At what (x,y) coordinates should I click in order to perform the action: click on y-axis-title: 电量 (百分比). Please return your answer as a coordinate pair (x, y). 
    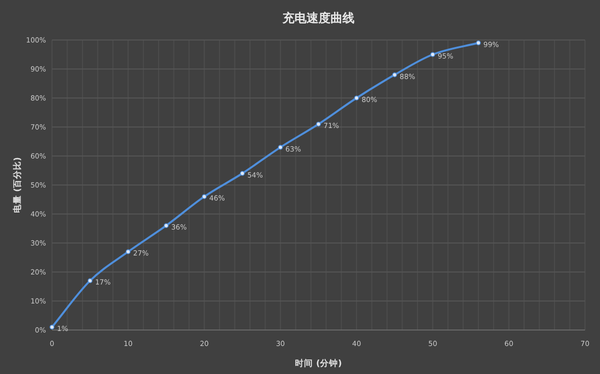
    Looking at the image, I should click on (17, 185).